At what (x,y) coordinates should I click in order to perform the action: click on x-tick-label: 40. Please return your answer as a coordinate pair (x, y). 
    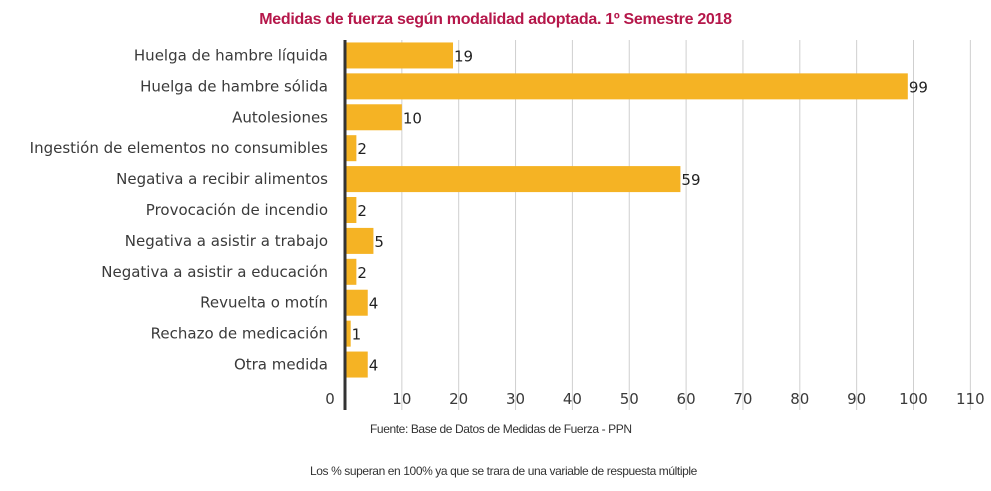
    Looking at the image, I should click on (572, 399).